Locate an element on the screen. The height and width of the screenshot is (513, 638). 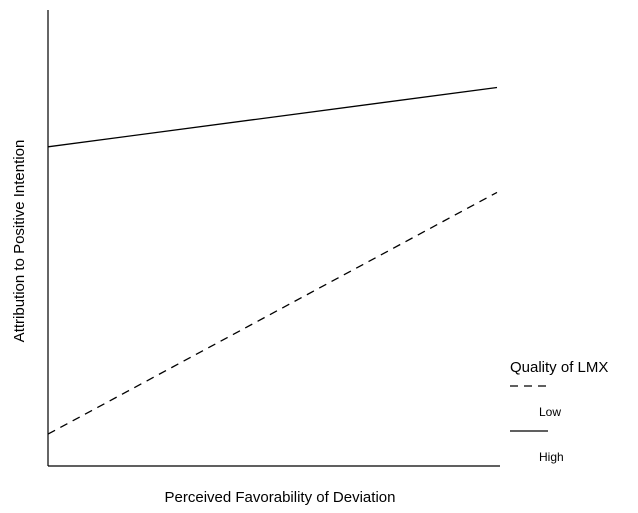
y-axis-title: Attribution to Positive Intention is located at coordinates (19, 241).